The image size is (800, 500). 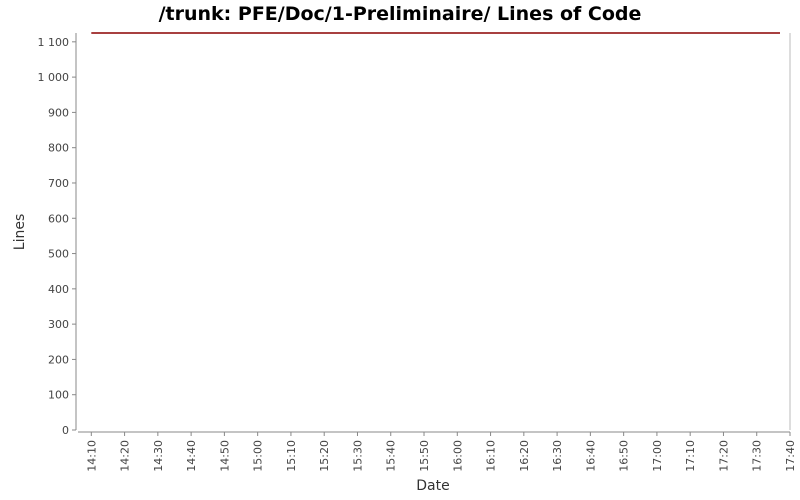 What do you see at coordinates (357, 456) in the screenshot?
I see `x-tick-label: 15:30` at bounding box center [357, 456].